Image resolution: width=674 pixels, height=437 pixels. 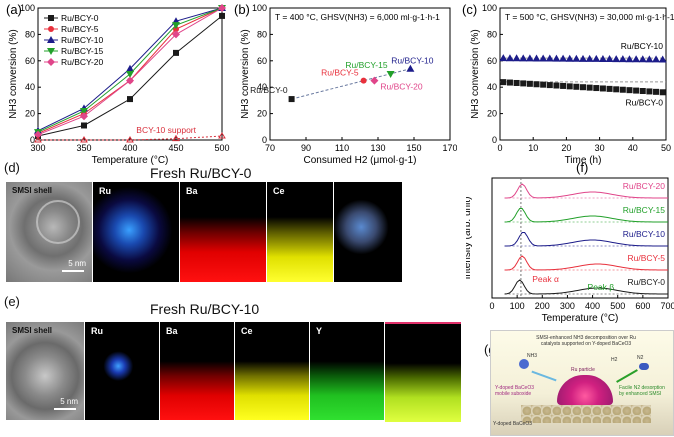 What do you see at coordinates (644, 186) in the screenshot?
I see `f-series-label: Ru/BCY-20` at bounding box center [644, 186].